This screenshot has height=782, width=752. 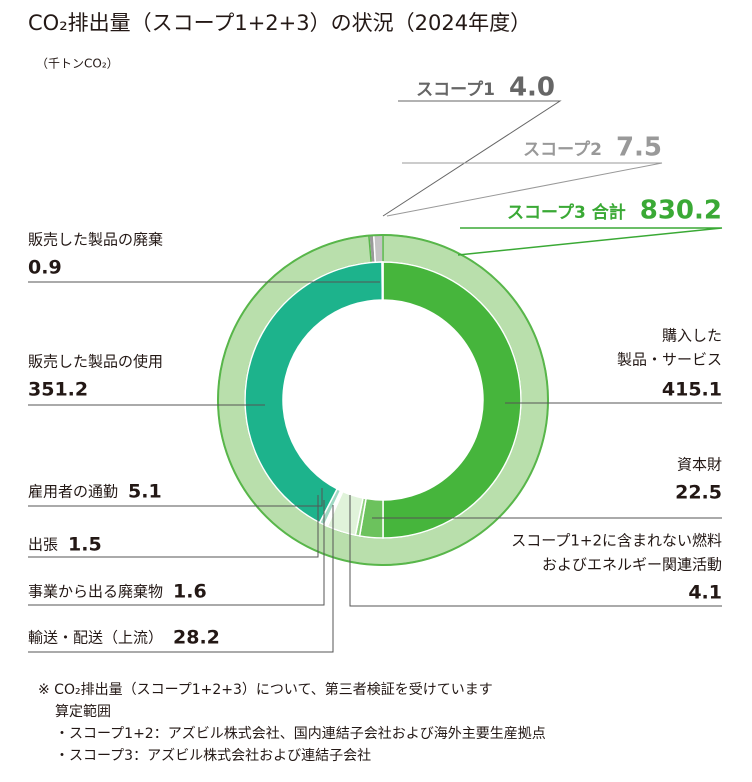 I want to click on legend-label: スコープ3 合計, so click(x=566, y=212).